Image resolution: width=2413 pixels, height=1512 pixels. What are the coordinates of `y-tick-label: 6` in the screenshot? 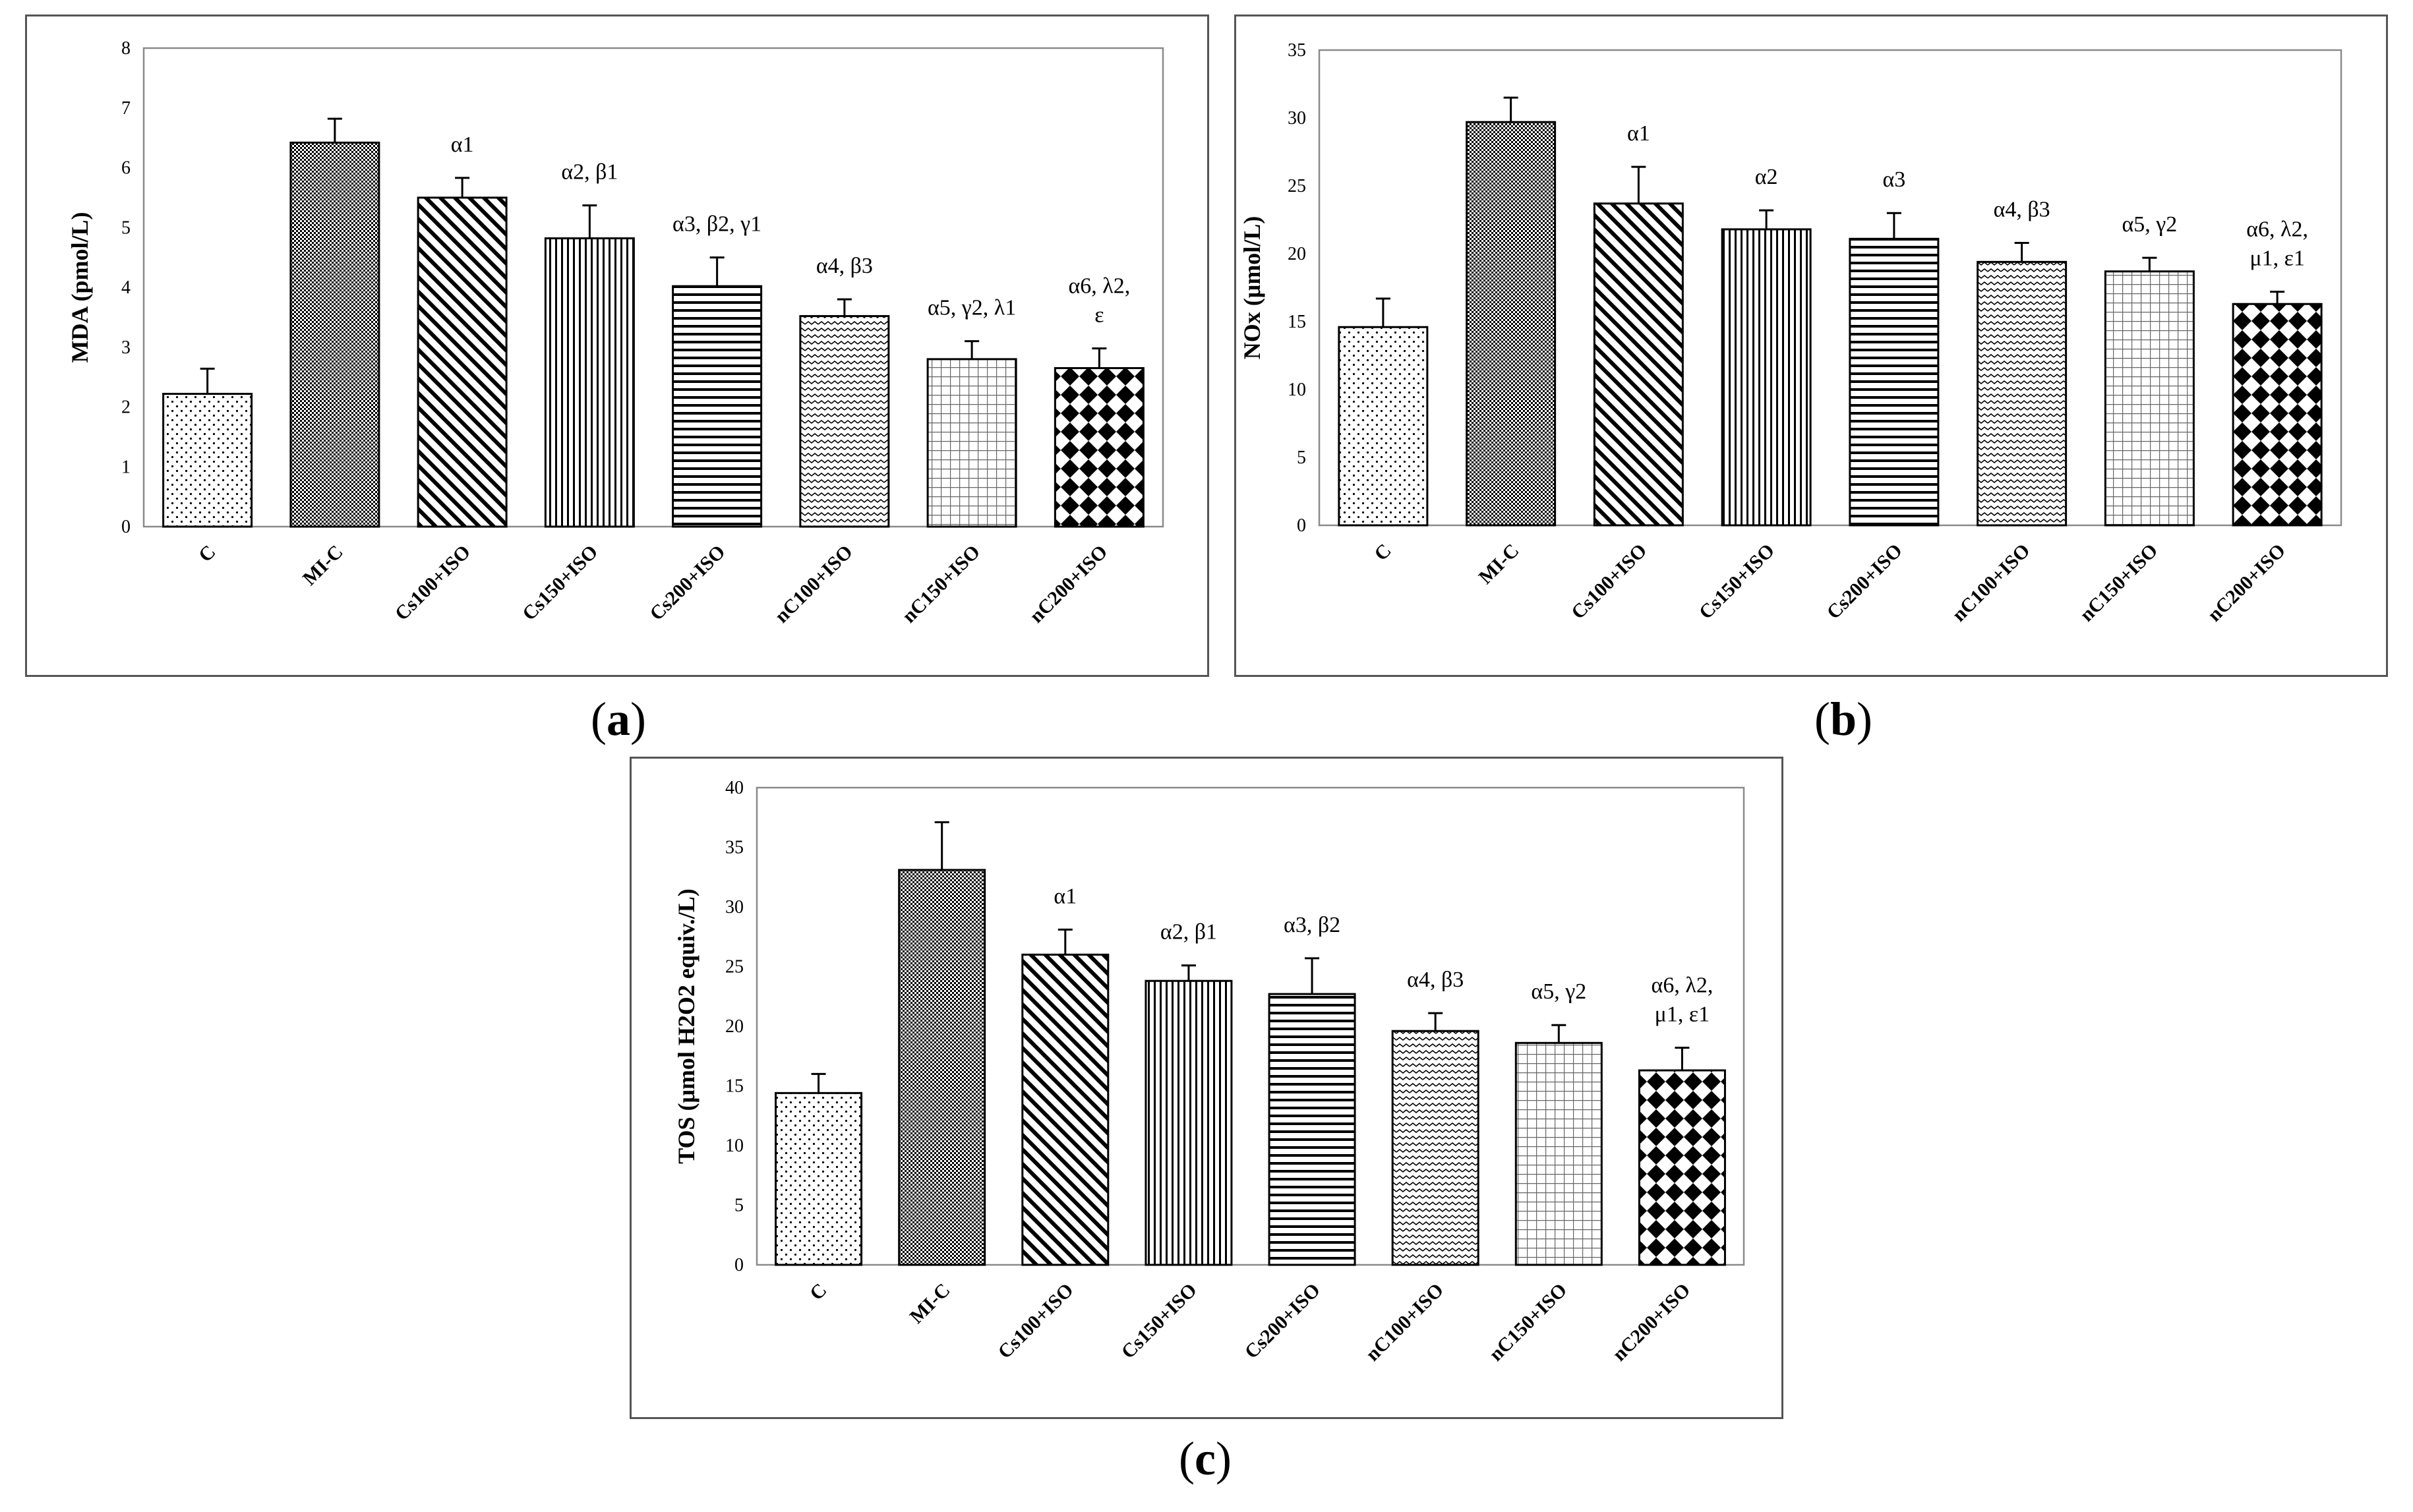 It's located at (126, 168).